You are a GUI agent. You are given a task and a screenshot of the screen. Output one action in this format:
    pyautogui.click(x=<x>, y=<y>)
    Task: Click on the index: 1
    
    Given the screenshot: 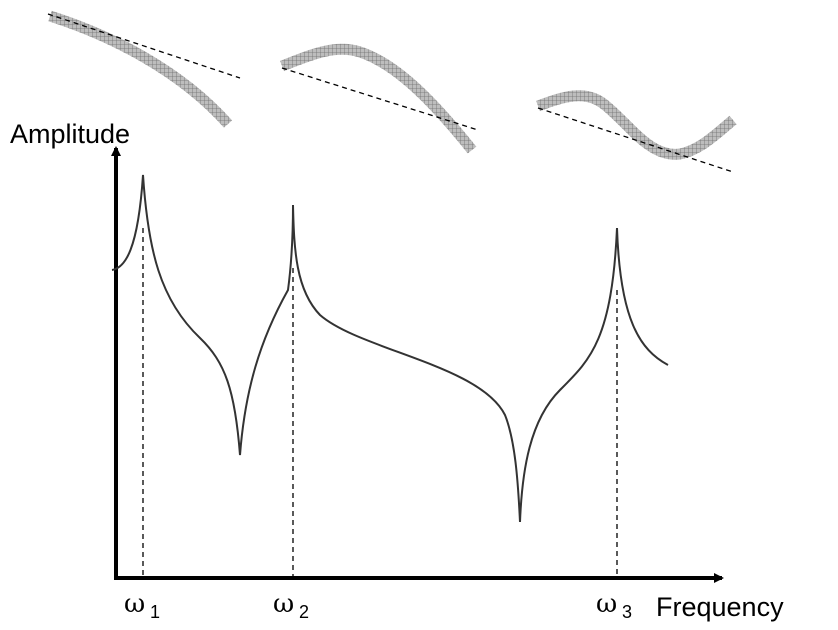 What is the action you would take?
    pyautogui.click(x=155, y=612)
    